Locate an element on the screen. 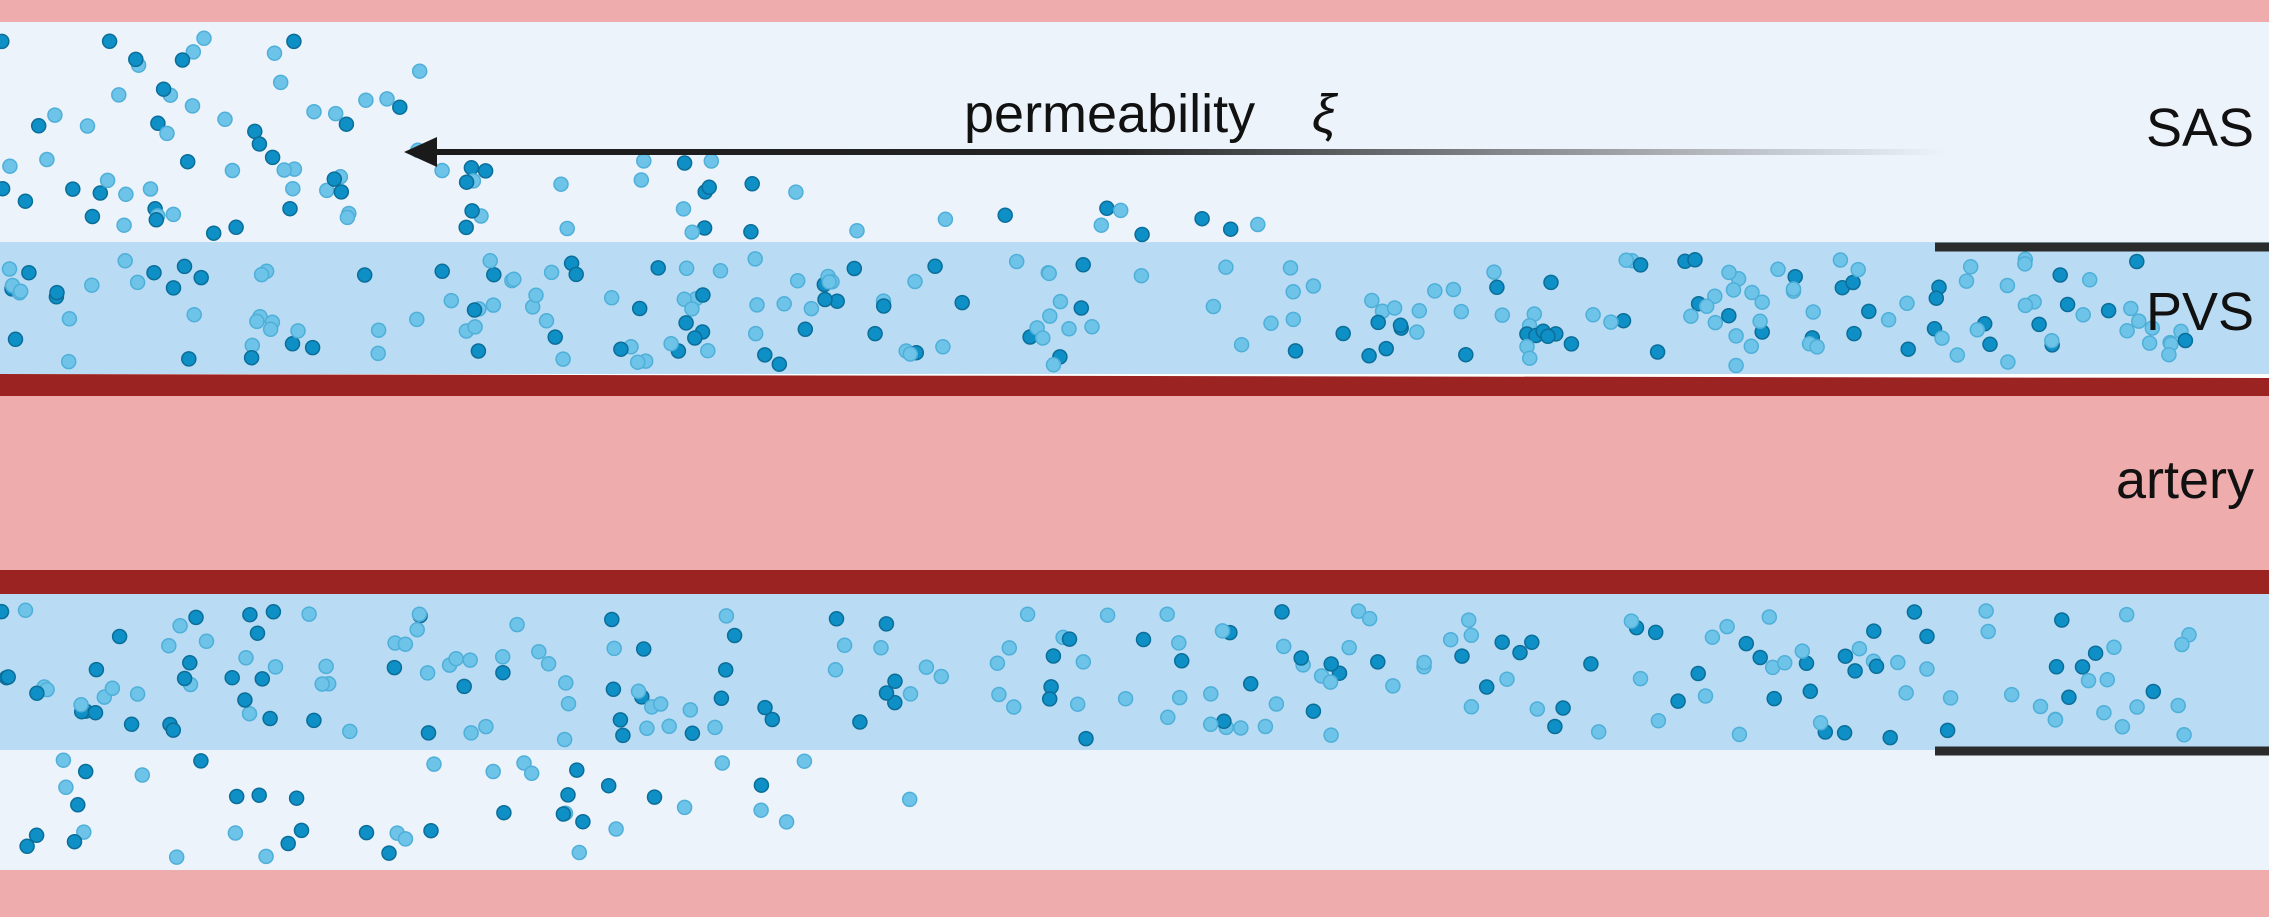 The width and height of the screenshot is (2269, 917). artery-label: artery is located at coordinates (2185, 480).